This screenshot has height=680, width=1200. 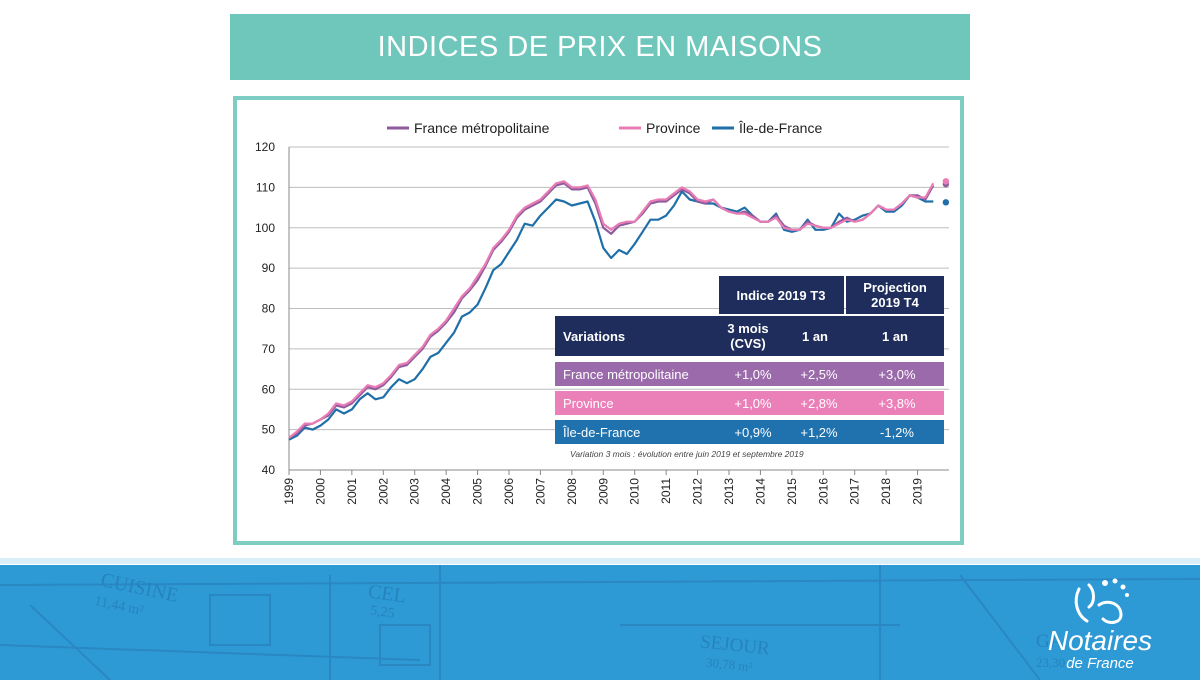 What do you see at coordinates (269, 309) in the screenshot?
I see `y-tick-label: 80` at bounding box center [269, 309].